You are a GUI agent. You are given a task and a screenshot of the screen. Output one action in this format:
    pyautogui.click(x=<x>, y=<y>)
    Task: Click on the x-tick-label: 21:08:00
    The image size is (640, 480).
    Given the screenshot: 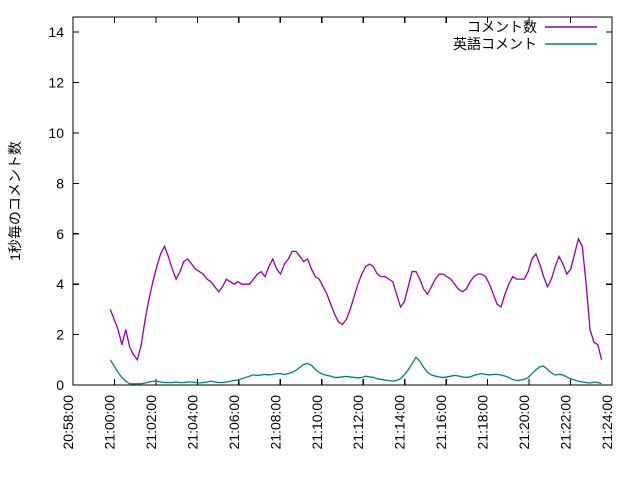 What is the action you would take?
    pyautogui.click(x=275, y=422)
    